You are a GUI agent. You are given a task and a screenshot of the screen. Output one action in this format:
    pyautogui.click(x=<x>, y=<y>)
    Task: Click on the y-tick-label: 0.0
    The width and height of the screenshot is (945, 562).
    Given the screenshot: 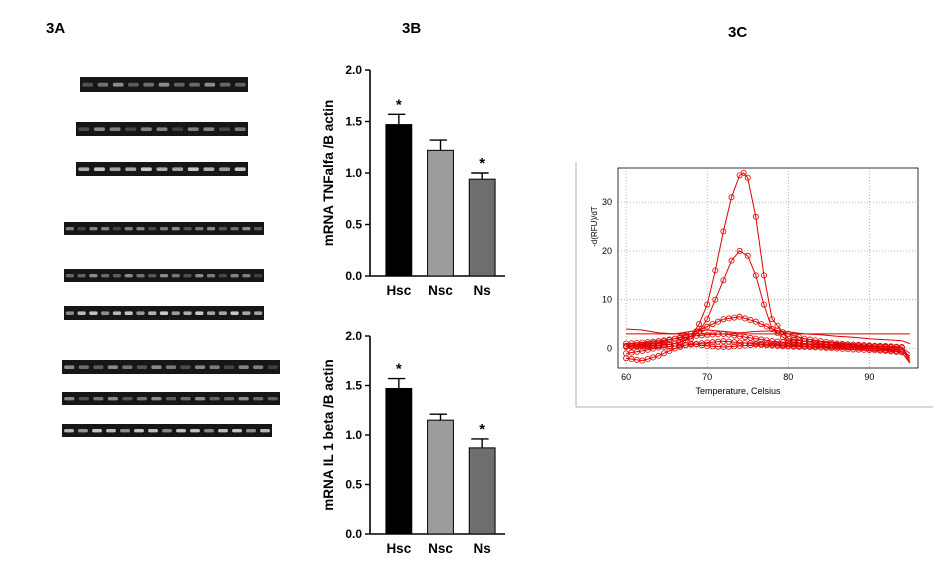 What is the action you would take?
    pyautogui.click(x=353, y=276)
    